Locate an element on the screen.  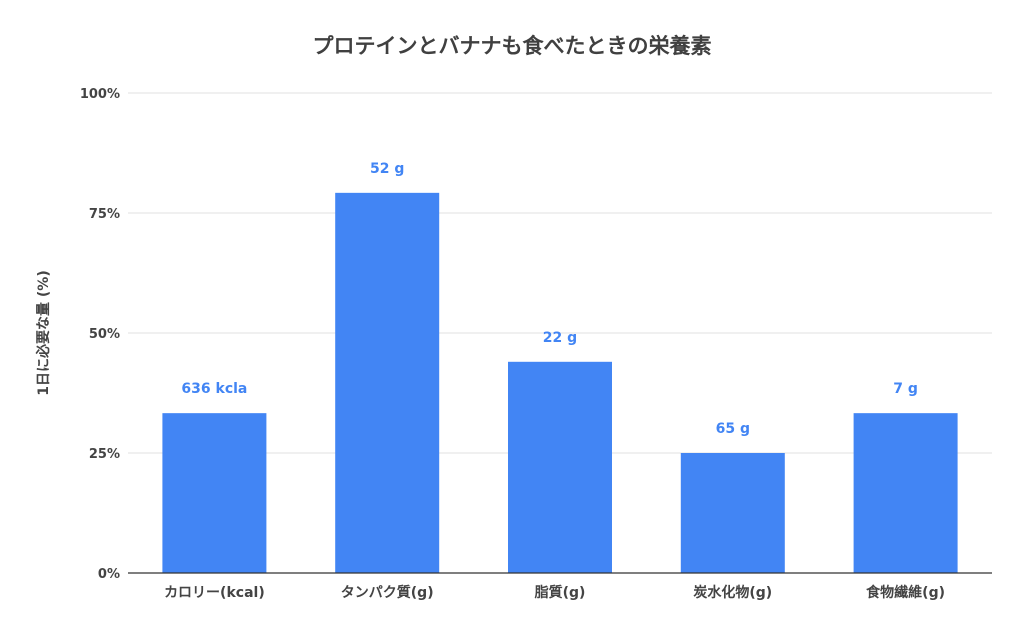
y-tick-label: 100% is located at coordinates (100, 94).